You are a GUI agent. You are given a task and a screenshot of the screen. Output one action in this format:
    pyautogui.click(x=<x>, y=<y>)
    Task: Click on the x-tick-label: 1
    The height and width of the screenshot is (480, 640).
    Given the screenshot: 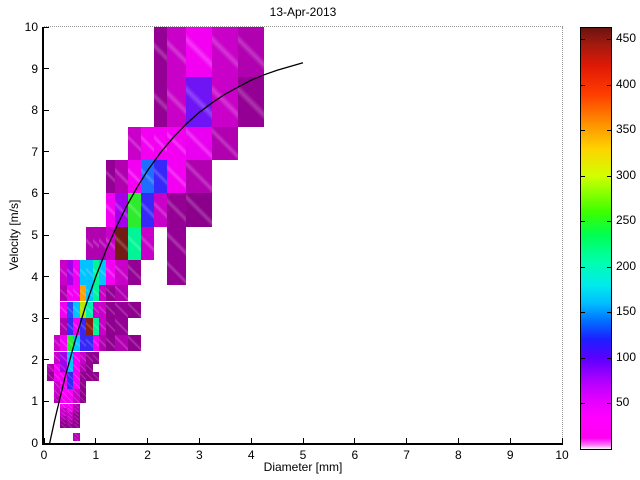 What is the action you would take?
    pyautogui.click(x=96, y=455)
    